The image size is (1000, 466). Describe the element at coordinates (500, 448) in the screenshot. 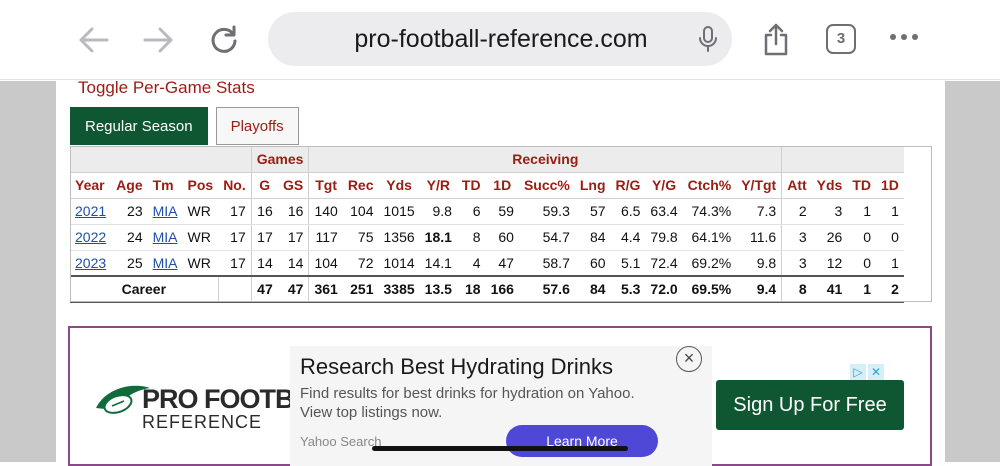

I see `home-indicator` at that location.